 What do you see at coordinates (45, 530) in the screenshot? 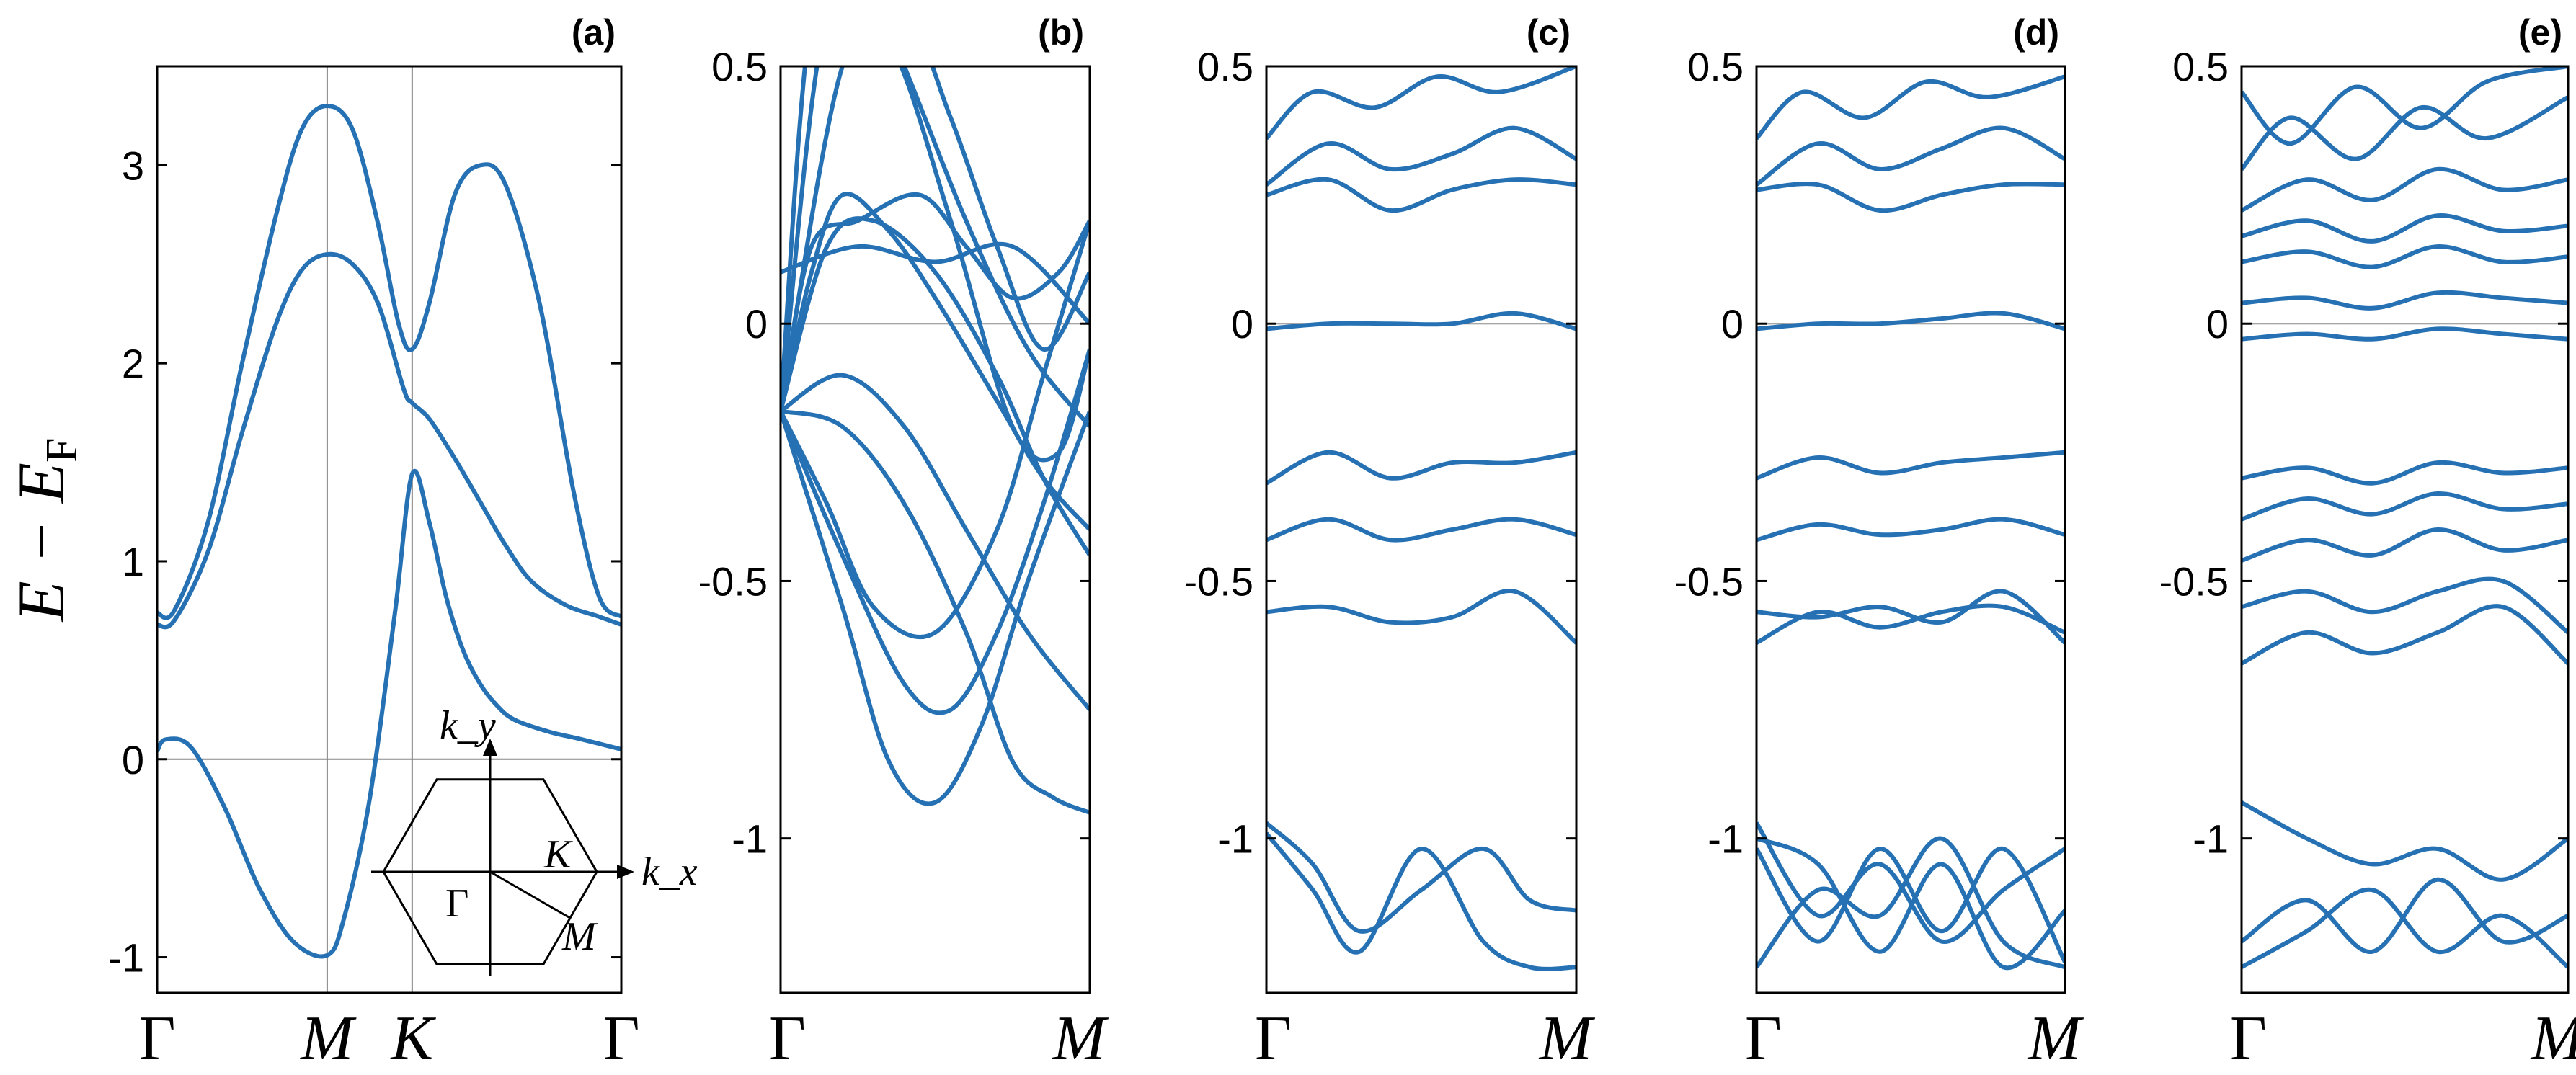
I see `y-axis-label: E − EF` at bounding box center [45, 530].